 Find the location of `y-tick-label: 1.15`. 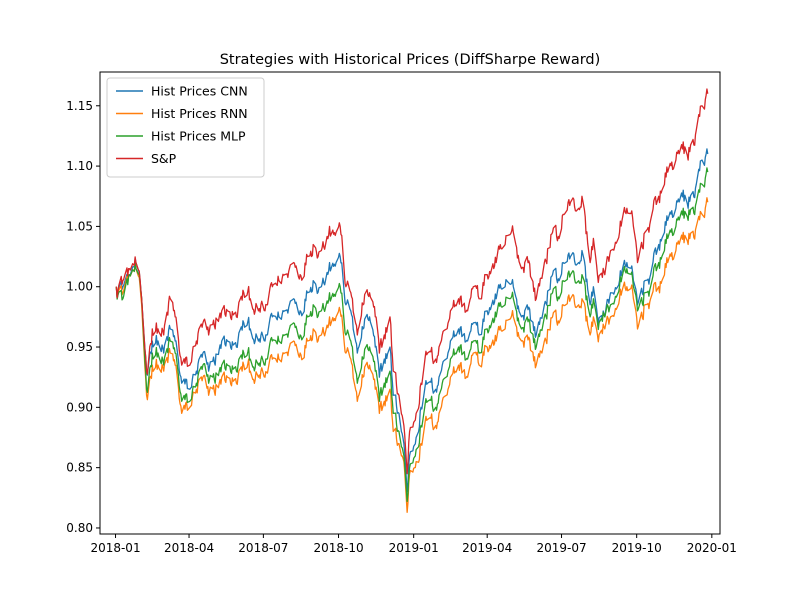

y-tick-label: 1.15 is located at coordinates (79, 106).